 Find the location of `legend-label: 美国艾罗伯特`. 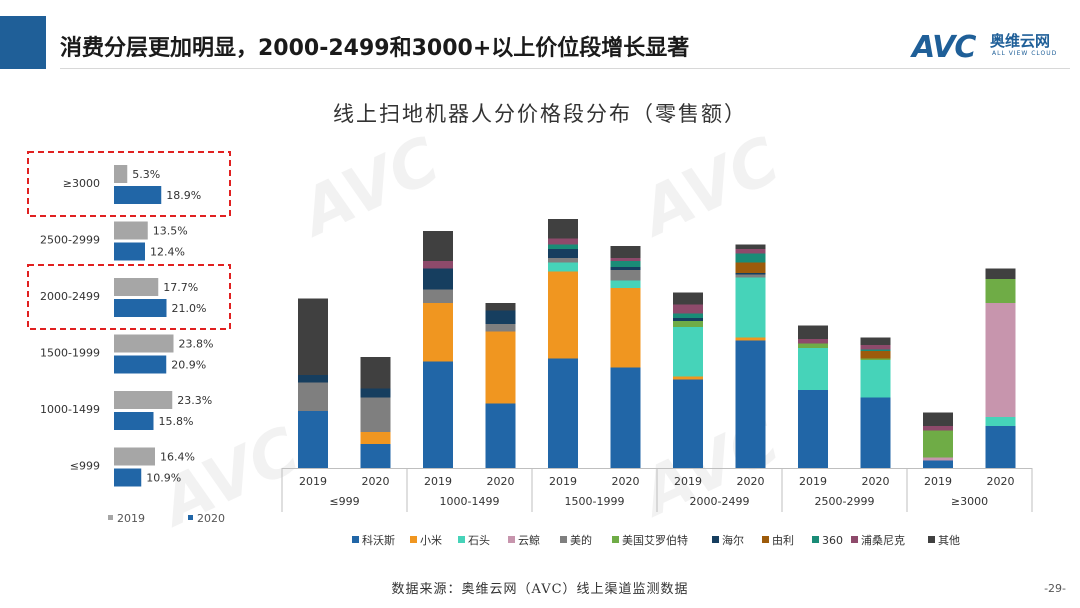

legend-label: 美国艾罗伯特 is located at coordinates (655, 540).